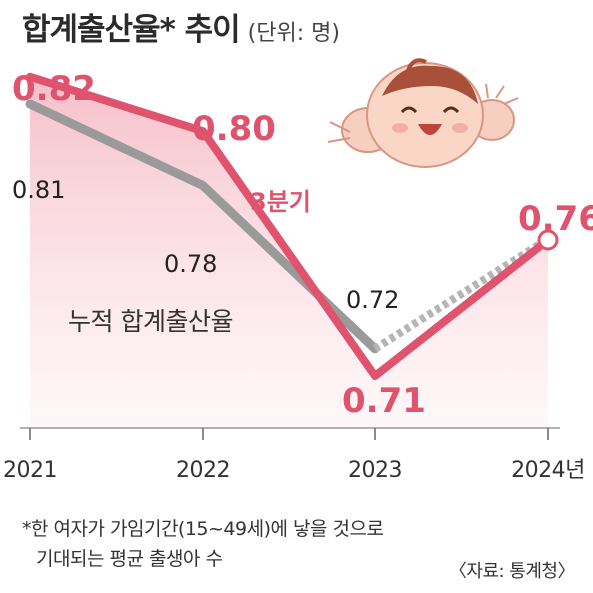 Image resolution: width=593 pixels, height=593 pixels. What do you see at coordinates (294, 455) in the screenshot?
I see `x-axis: 2021 2022 2023 2024년` at bounding box center [294, 455].